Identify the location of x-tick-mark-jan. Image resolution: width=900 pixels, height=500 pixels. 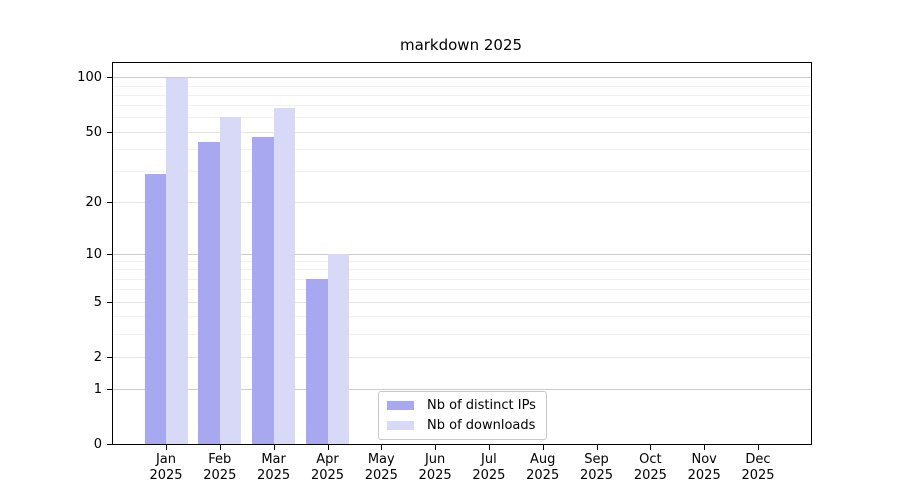
(166, 447).